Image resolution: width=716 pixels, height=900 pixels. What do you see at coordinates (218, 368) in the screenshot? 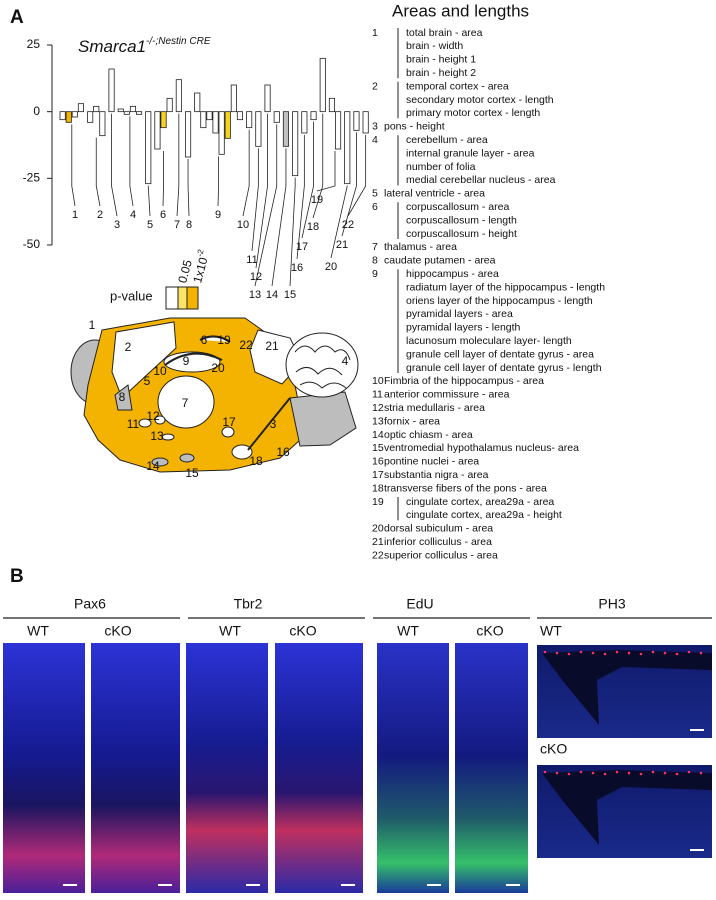
I see `brain-label: 20` at bounding box center [218, 368].